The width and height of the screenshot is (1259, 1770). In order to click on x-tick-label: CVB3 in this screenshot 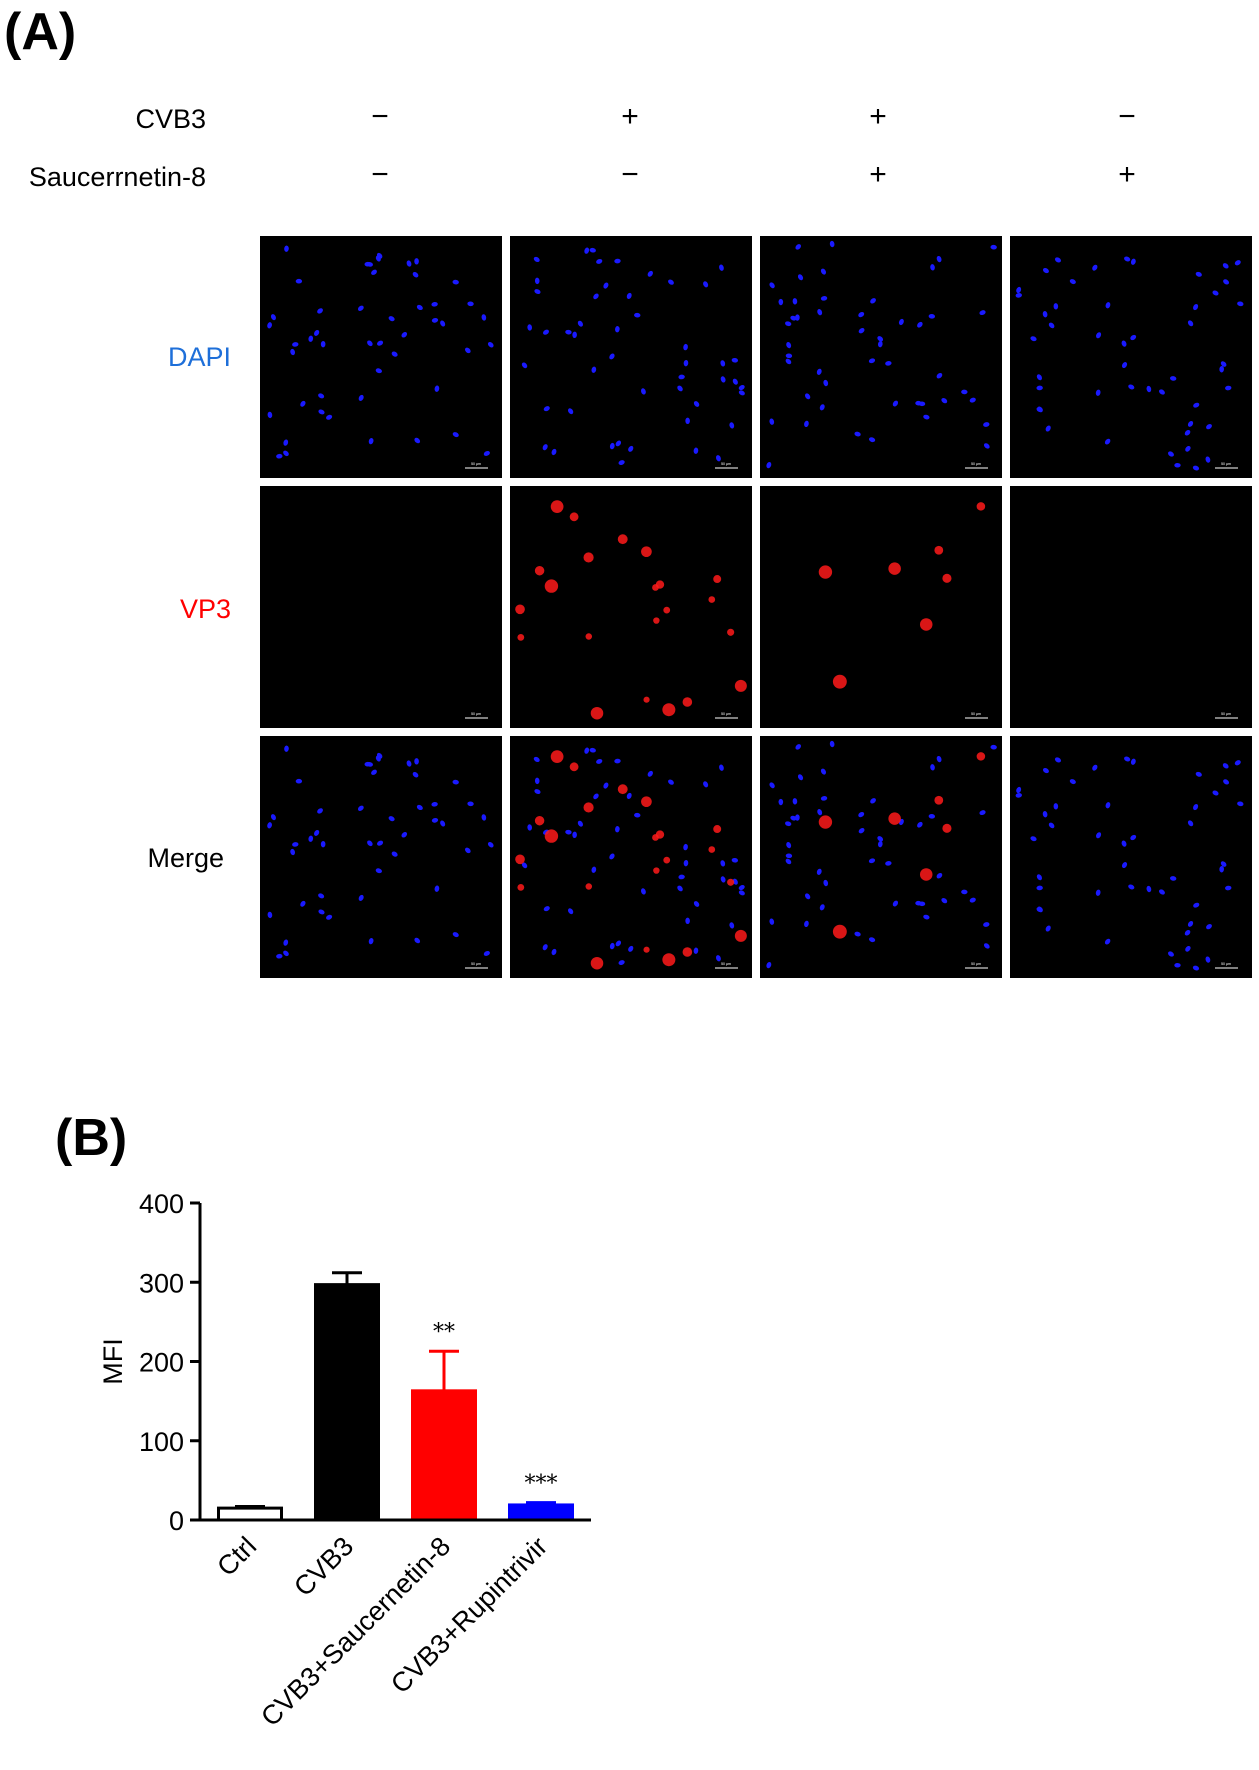, I will do `click(323, 1566)`.